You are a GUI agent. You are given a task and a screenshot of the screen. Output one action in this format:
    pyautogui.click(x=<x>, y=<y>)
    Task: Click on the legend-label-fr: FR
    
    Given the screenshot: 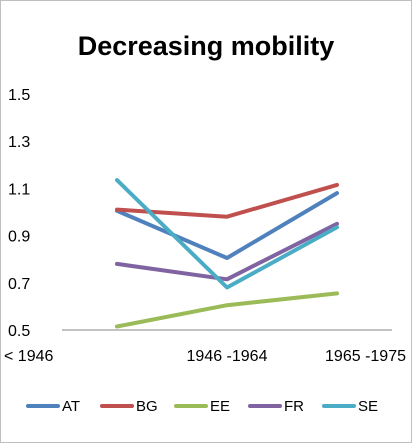 What is the action you would take?
    pyautogui.click(x=294, y=406)
    